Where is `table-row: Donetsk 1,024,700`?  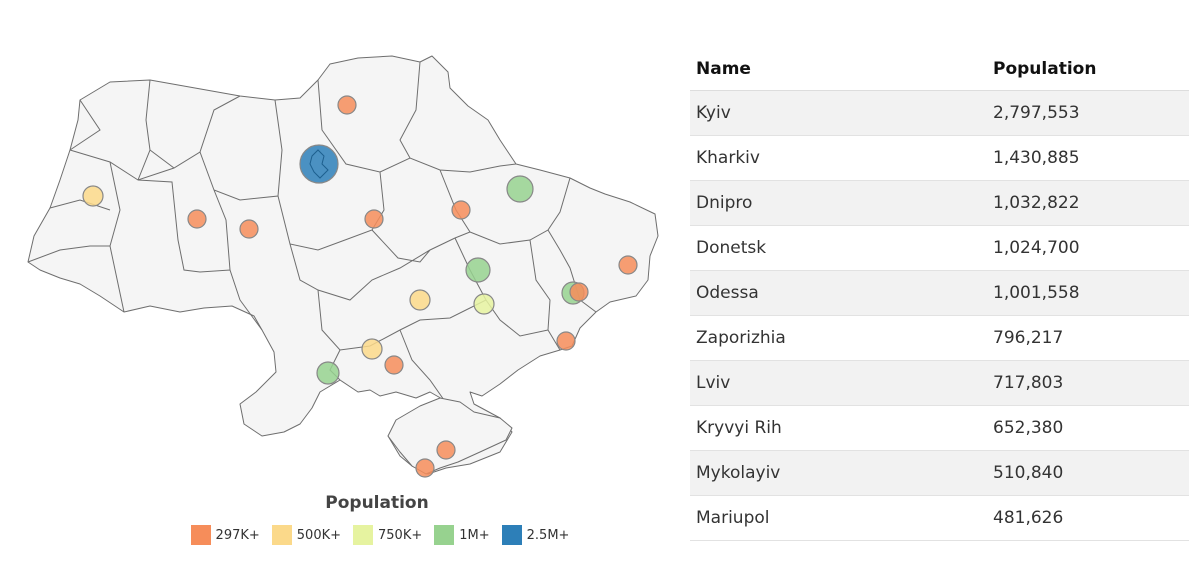
table-row: Donetsk 1,024,700 is located at coordinates (939, 248).